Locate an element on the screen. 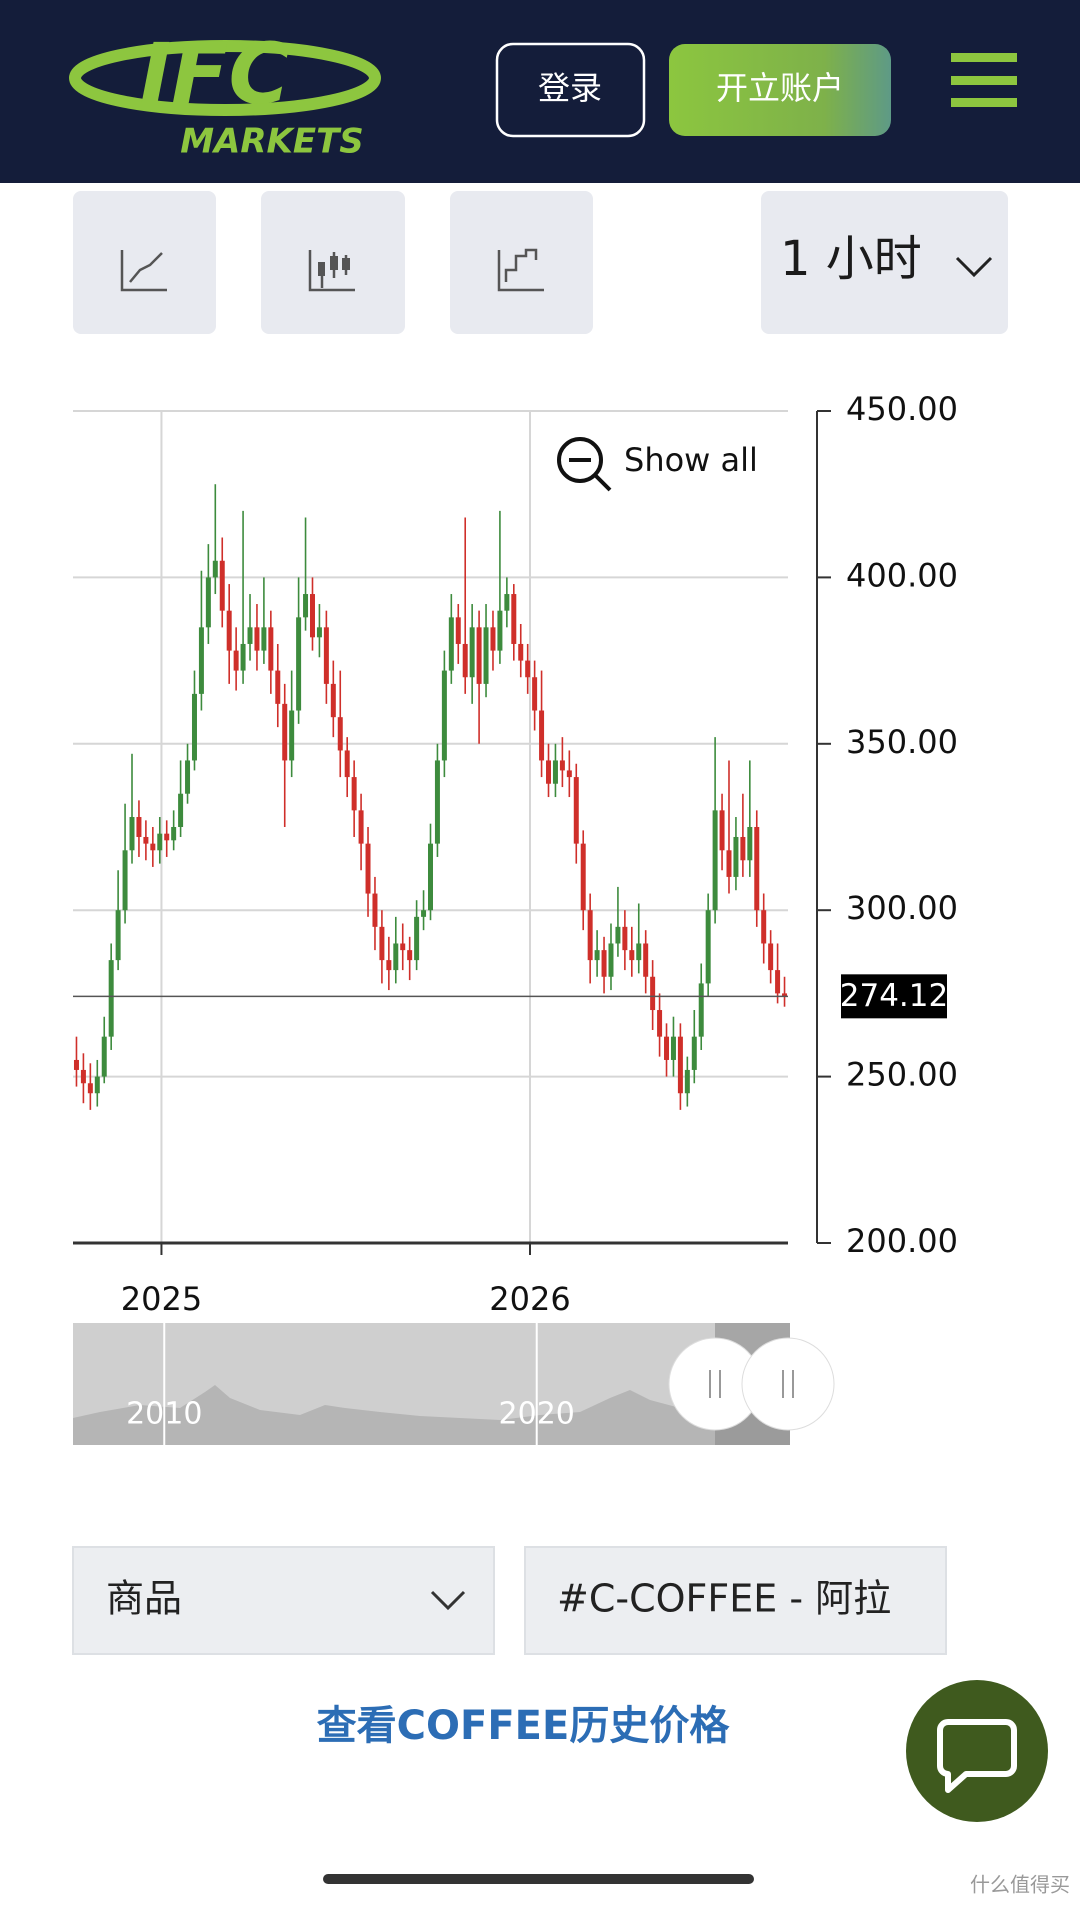 This screenshot has height=1908, width=1080. y-tick-label: 400.00 is located at coordinates (902, 575).